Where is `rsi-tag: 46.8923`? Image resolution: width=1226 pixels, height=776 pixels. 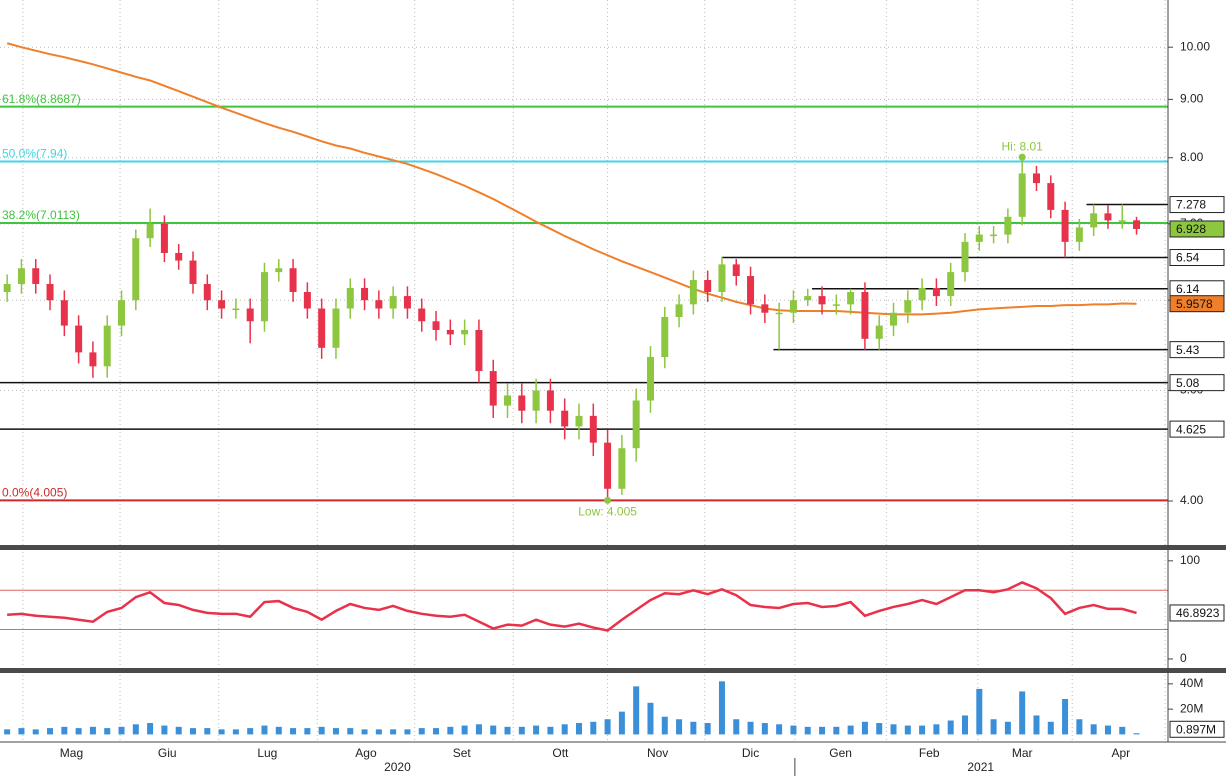 rsi-tag: 46.8923 is located at coordinates (1198, 613).